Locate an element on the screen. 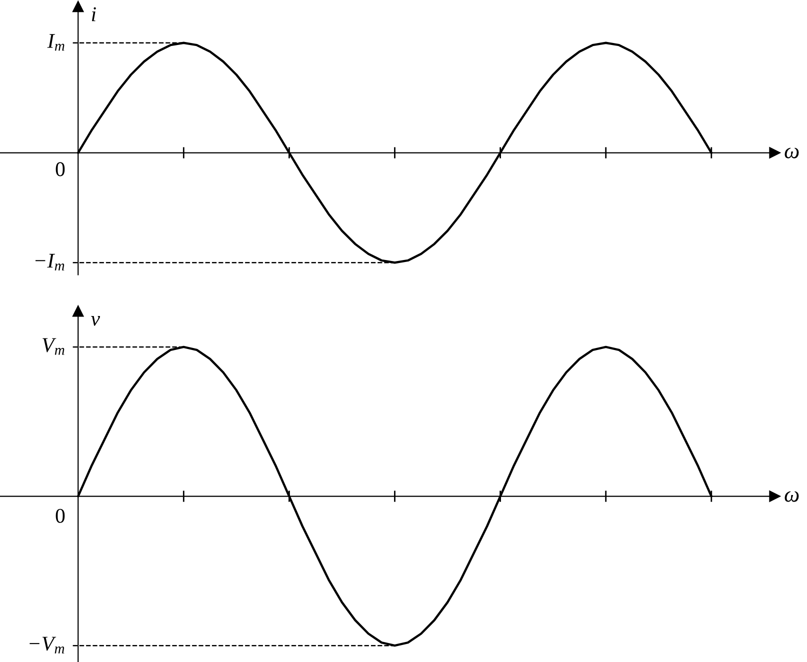 Image resolution: width=807 pixels, height=662 pixels. ref-line-label: V$_{m}$ is located at coordinates (53, 346).